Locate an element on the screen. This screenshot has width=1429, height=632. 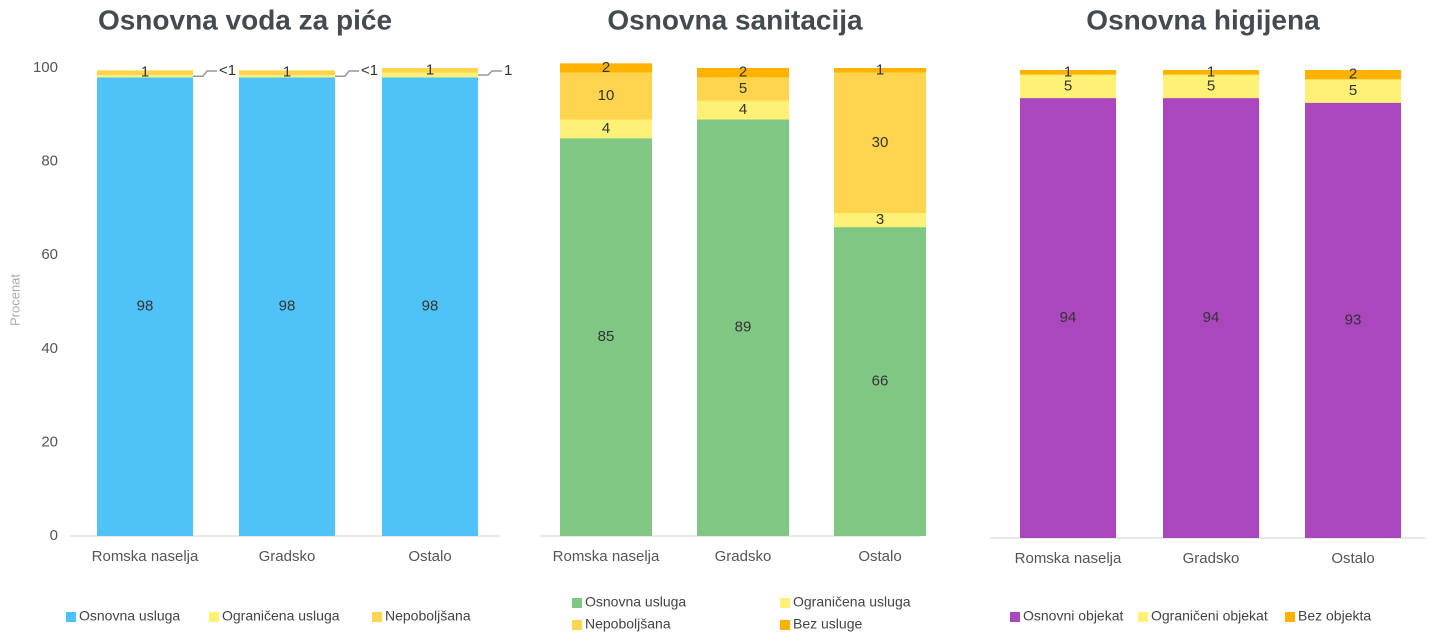
data-label: 10 is located at coordinates (606, 95).